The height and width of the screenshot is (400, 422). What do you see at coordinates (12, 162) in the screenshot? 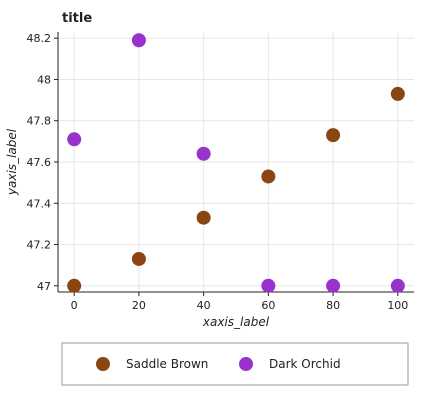
I see `y-axis-title: yaxis_label` at bounding box center [12, 162].